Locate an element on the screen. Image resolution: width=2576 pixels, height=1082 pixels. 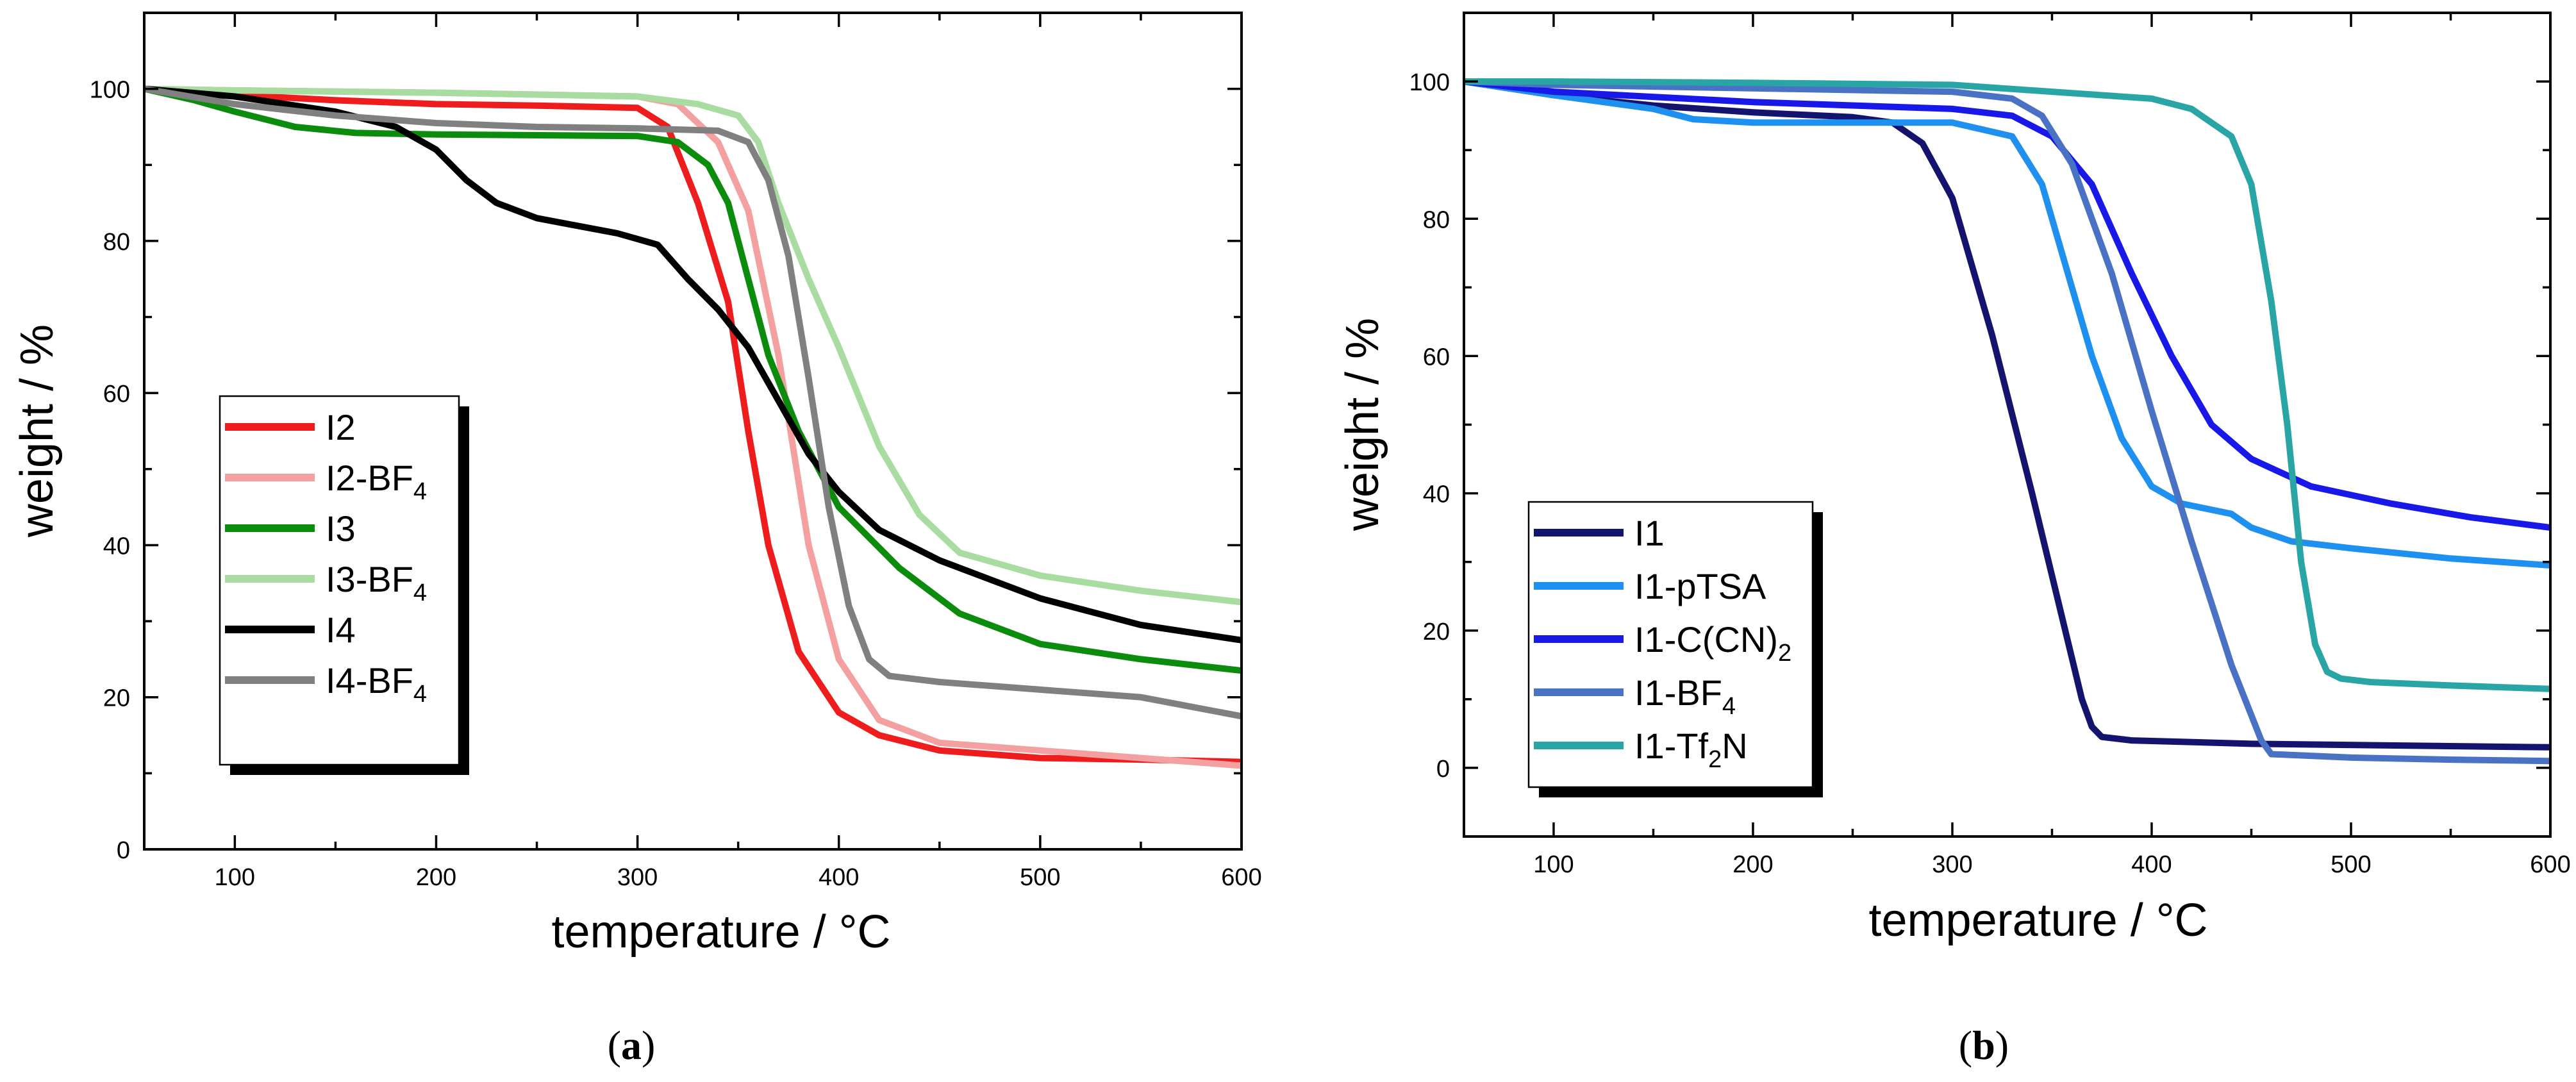
legend-label: I1-Tf2N is located at coordinates (1691, 749).